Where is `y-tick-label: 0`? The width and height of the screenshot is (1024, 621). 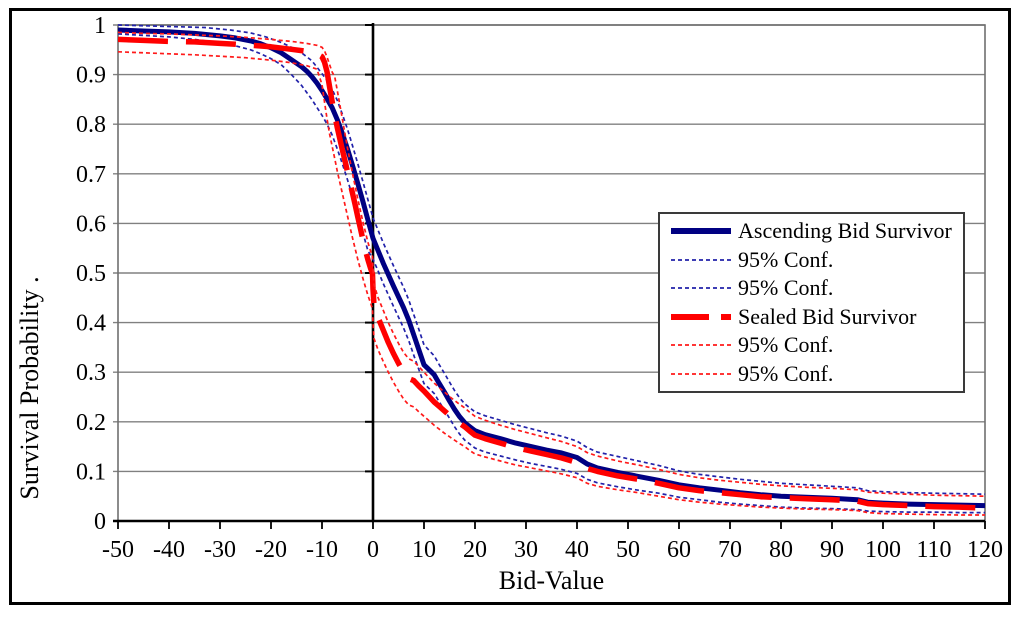 y-tick-label: 0 is located at coordinates (100, 522).